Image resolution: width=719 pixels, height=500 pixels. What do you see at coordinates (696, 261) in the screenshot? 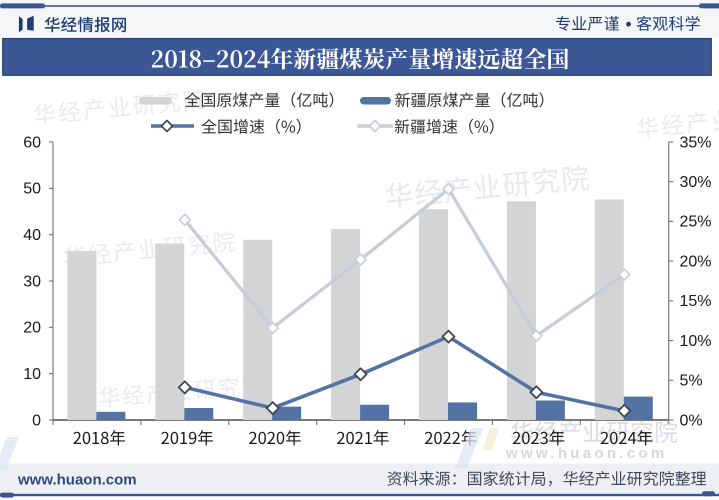
I see `svg-text: 20%` at bounding box center [696, 261].